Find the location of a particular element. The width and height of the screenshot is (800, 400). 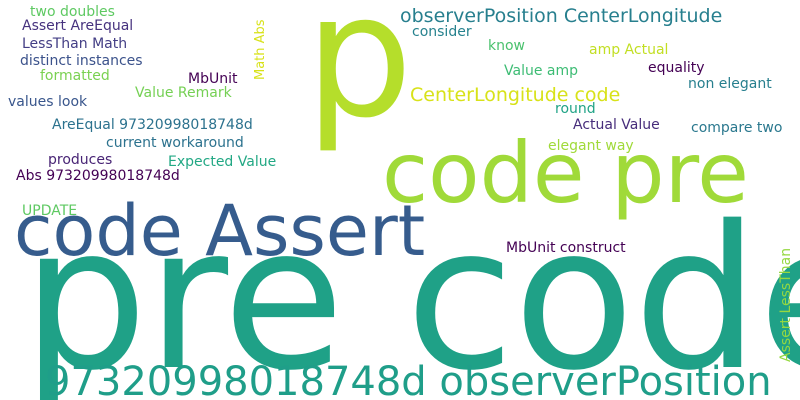

word-values-look: values look is located at coordinates (48, 102).